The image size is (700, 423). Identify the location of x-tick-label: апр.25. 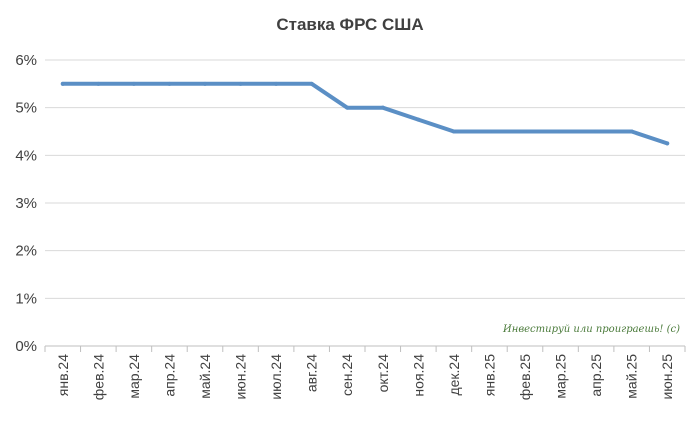
(596, 375).